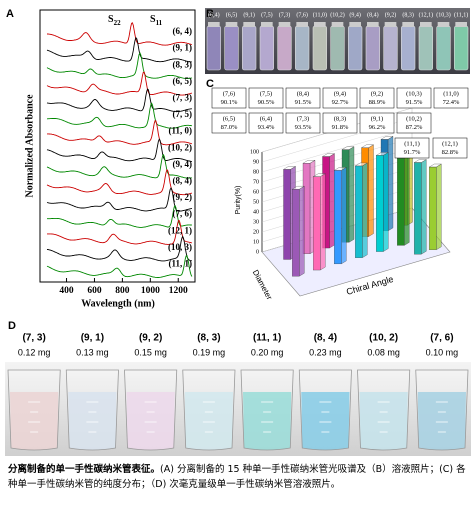 The height and width of the screenshot is (512, 476). What do you see at coordinates (451, 102) in the screenshot?
I see `value-label: 72.4%` at bounding box center [451, 102].